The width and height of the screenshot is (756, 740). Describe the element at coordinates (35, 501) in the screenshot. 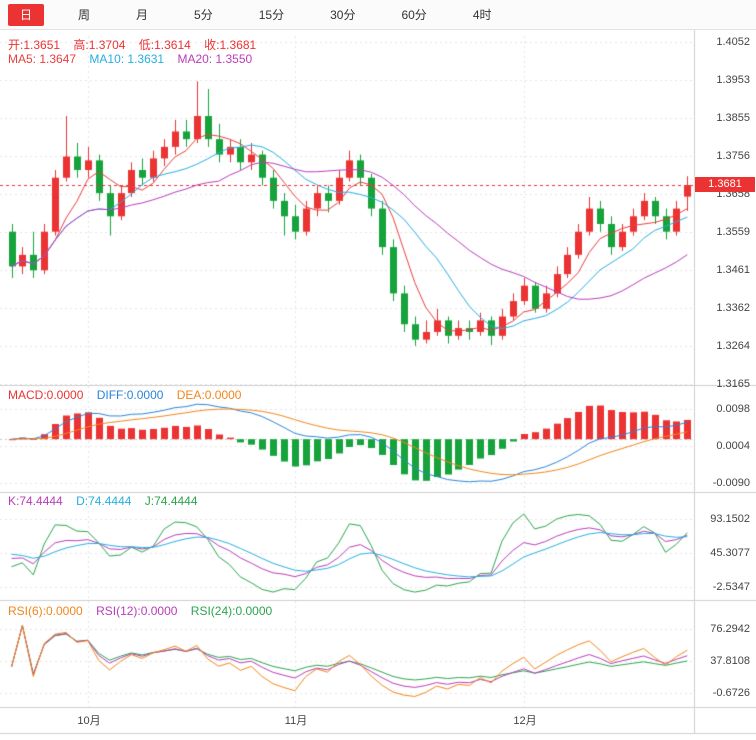

I see `k-value: K:74.4444` at that location.